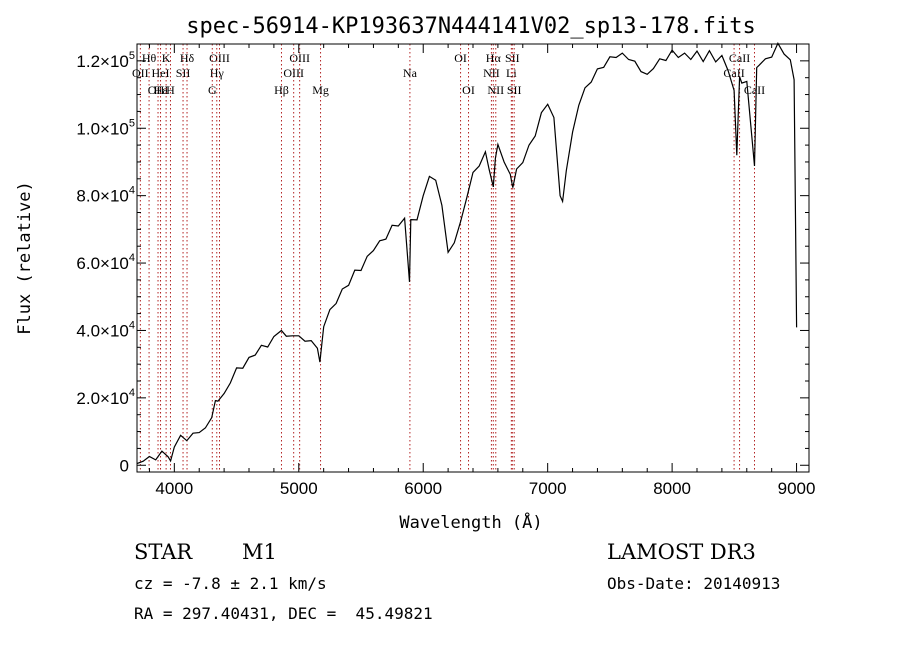 The height and width of the screenshot is (649, 900). What do you see at coordinates (299, 488) in the screenshot?
I see `x-tick-label: 5000` at bounding box center [299, 488].